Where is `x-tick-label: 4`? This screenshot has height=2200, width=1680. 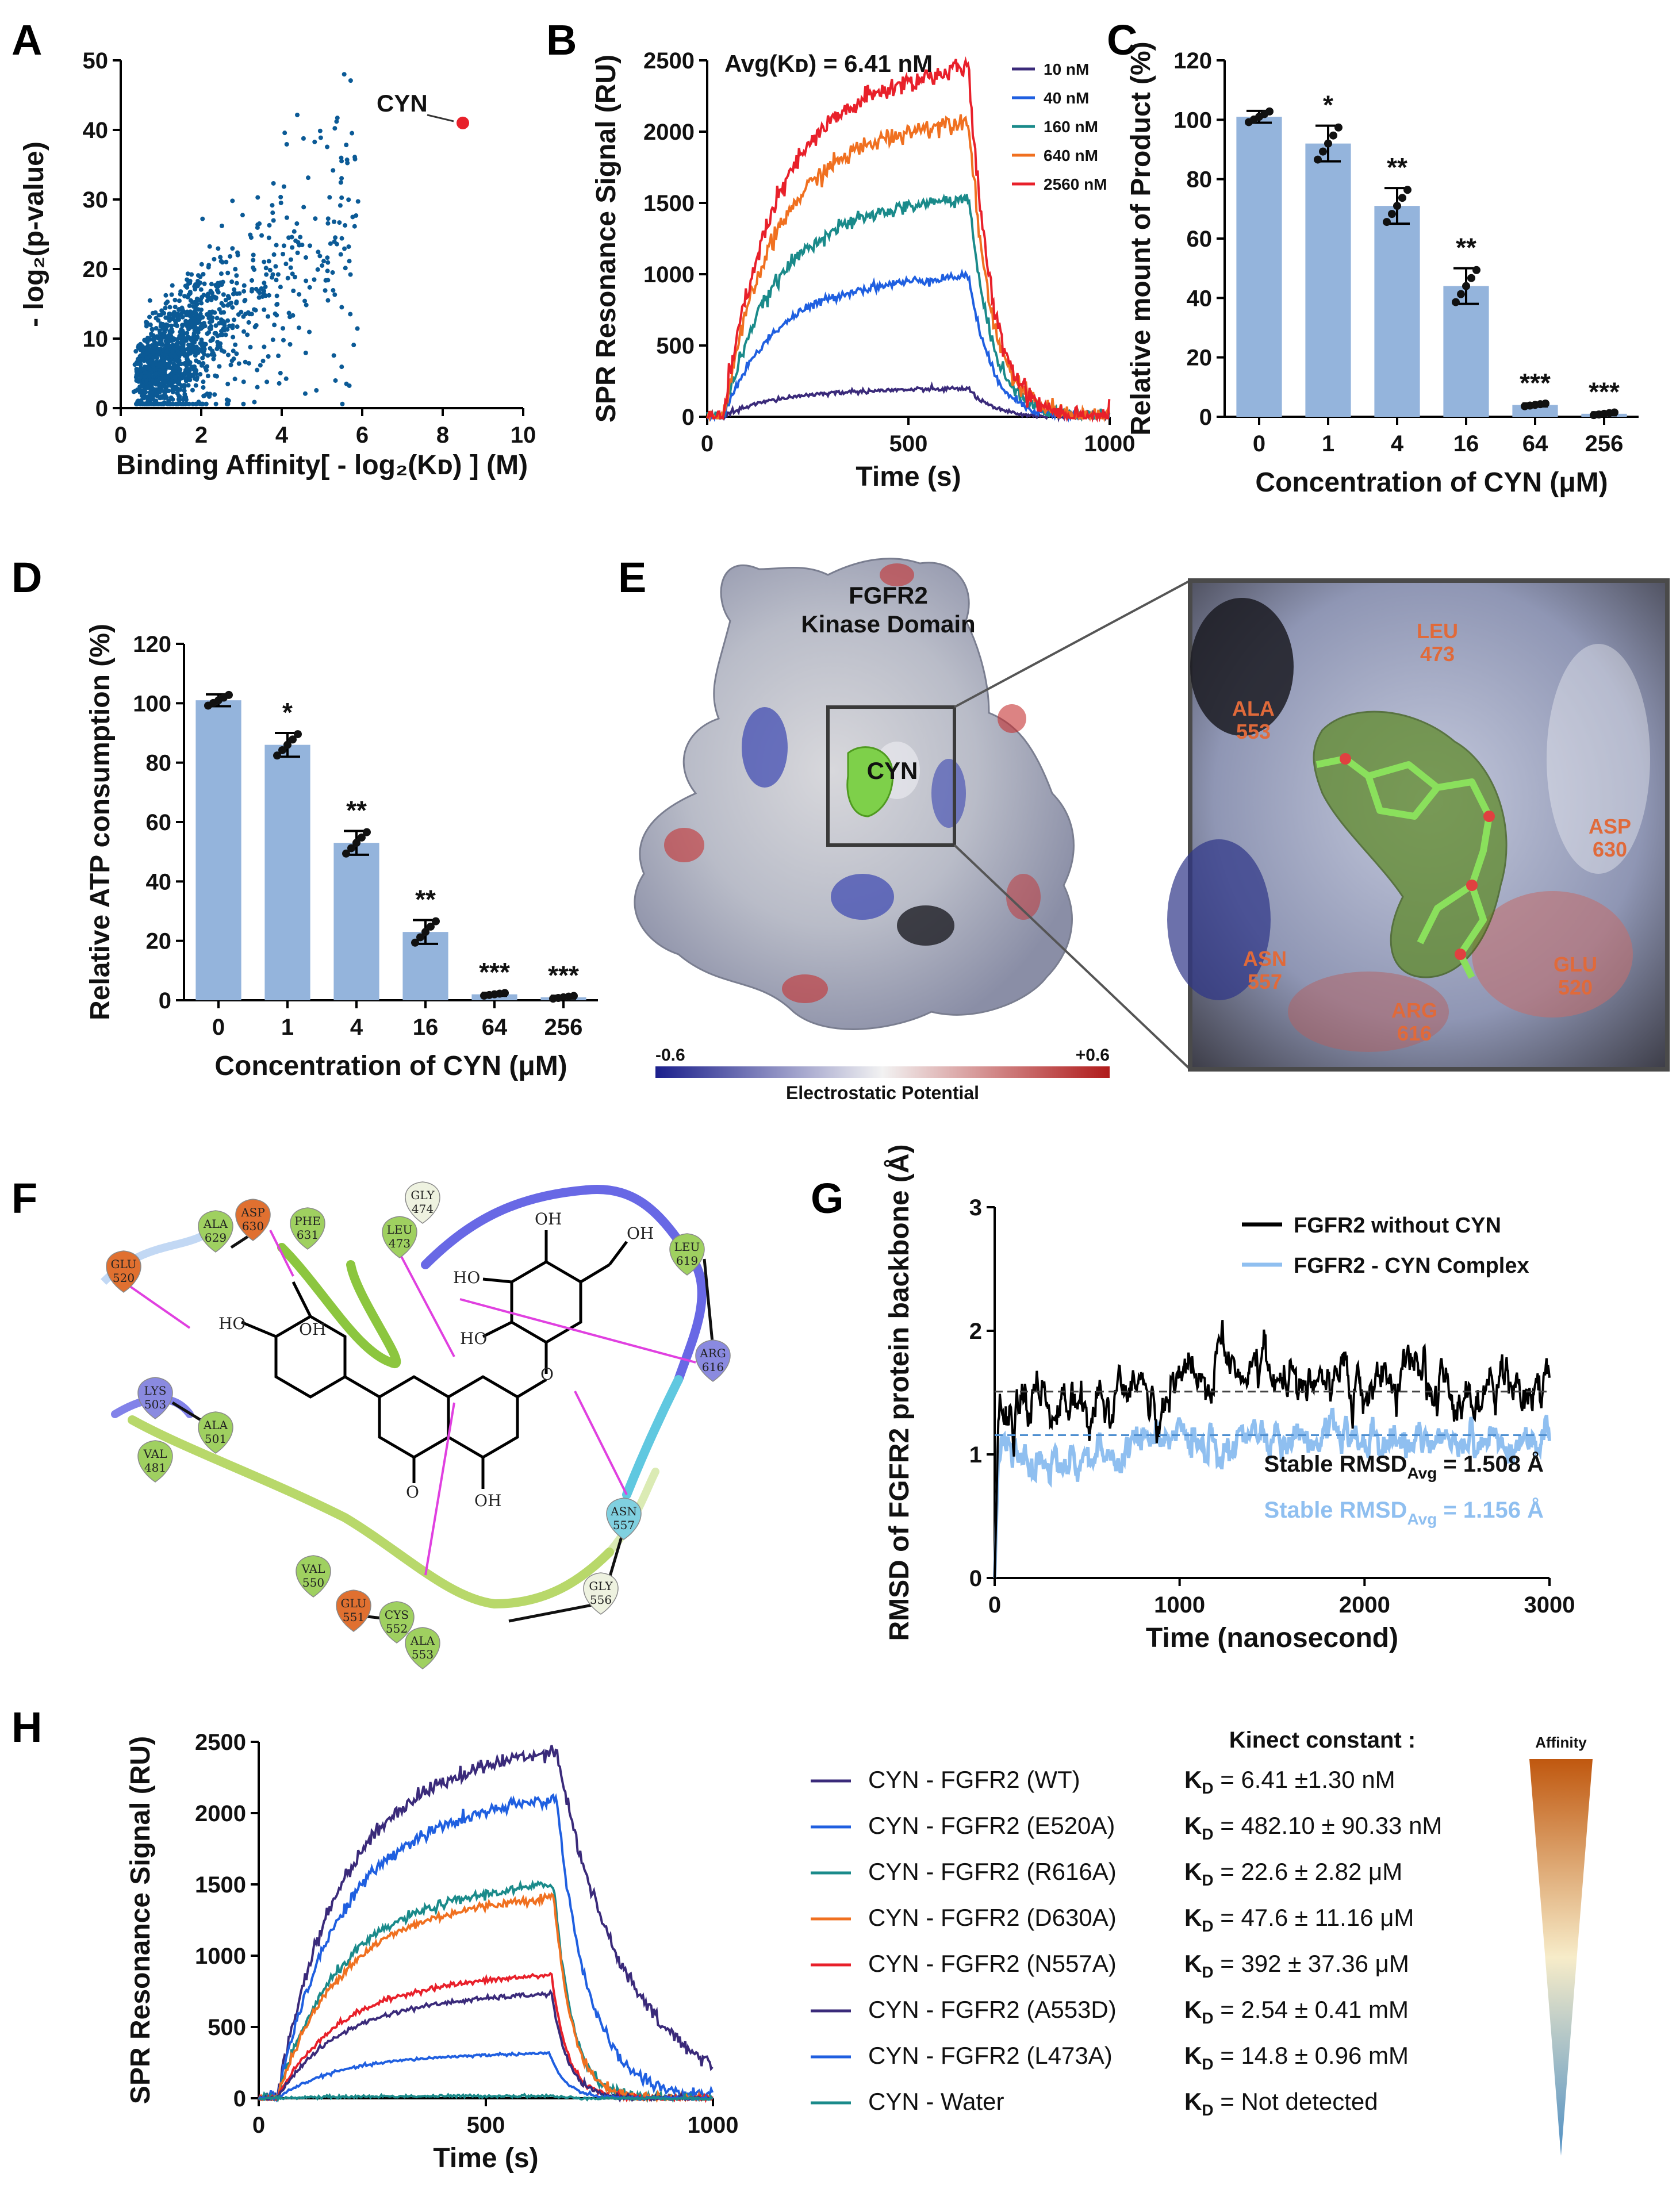 x-tick-label: 4 is located at coordinates (1397, 443).